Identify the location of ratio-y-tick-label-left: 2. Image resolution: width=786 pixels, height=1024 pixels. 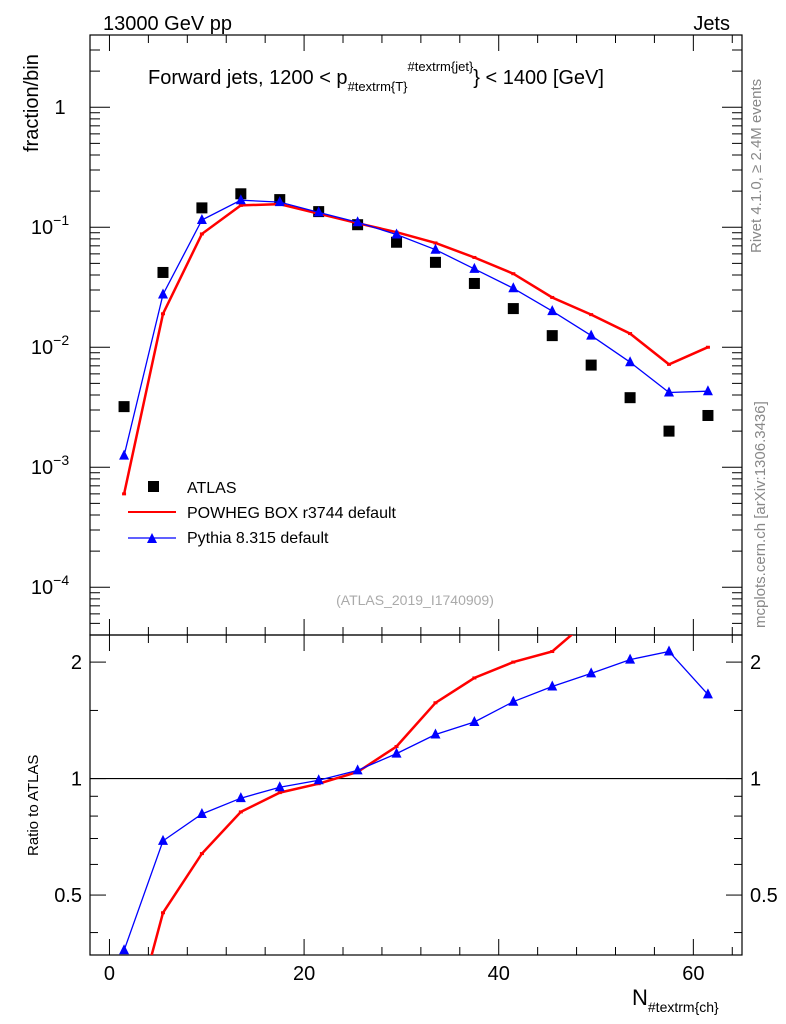
(76, 663).